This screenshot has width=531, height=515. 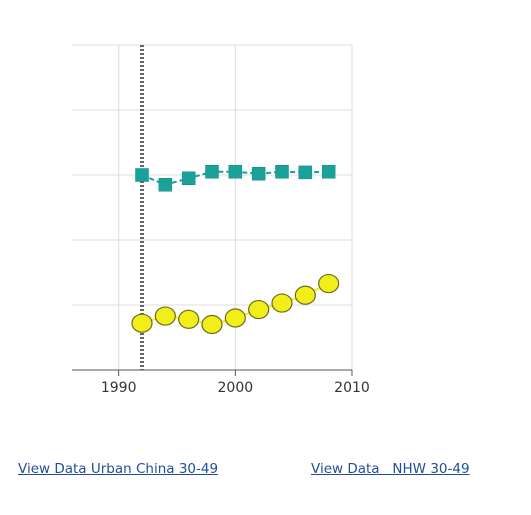 What do you see at coordinates (352, 388) in the screenshot?
I see `x-tick-label: 2010` at bounding box center [352, 388].